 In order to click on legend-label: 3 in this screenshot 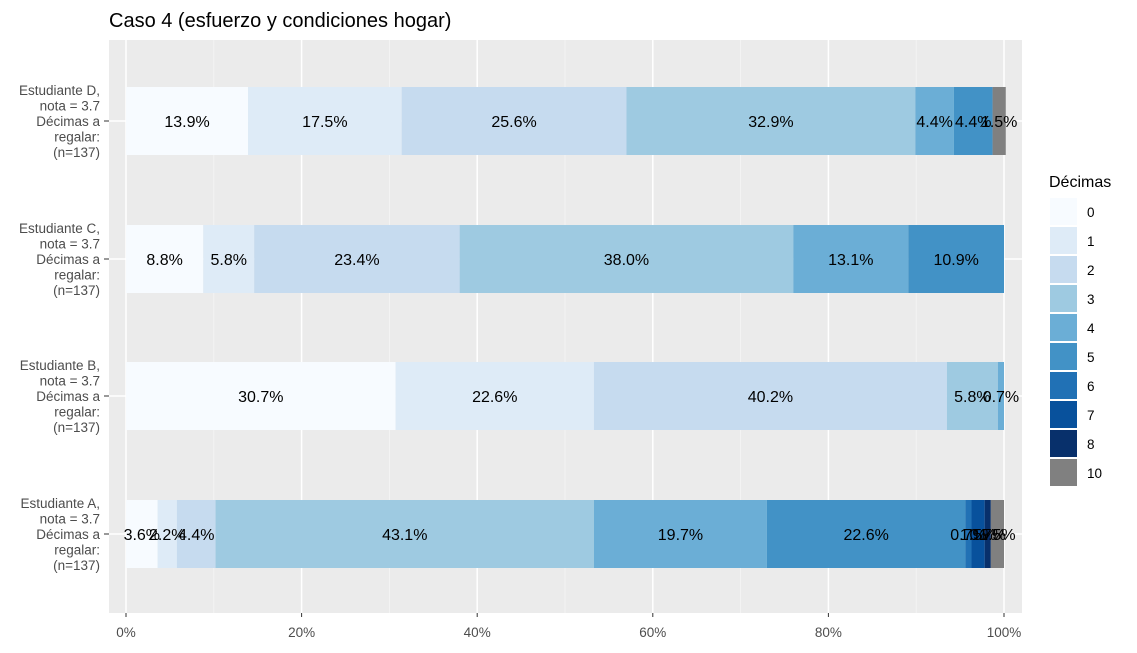, I will do `click(1091, 299)`.